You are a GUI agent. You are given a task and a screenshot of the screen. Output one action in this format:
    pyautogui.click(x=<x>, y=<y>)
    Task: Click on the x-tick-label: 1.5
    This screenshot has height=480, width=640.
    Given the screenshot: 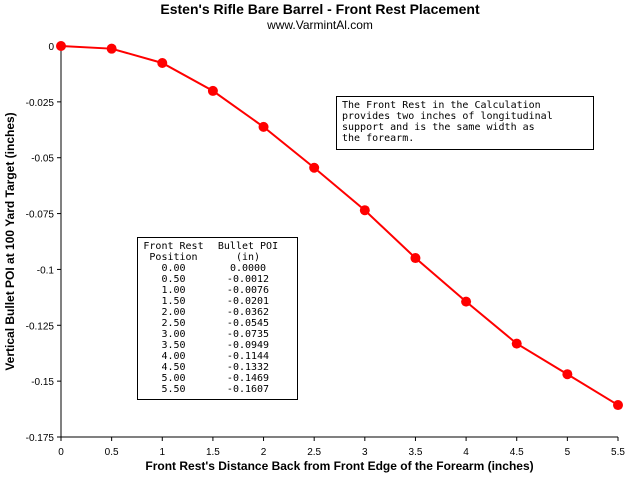 What is the action you would take?
    pyautogui.click(x=213, y=452)
    